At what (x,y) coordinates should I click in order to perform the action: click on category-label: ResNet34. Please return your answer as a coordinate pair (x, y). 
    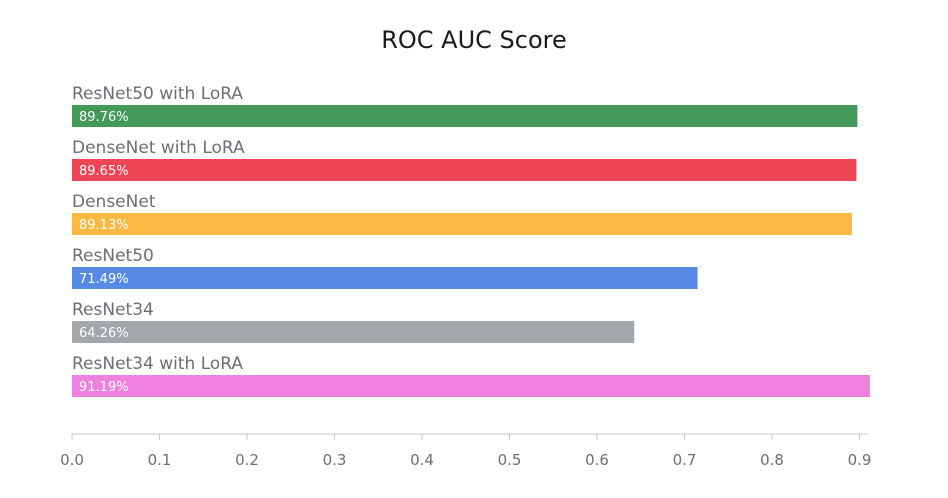
    Looking at the image, I should click on (113, 310).